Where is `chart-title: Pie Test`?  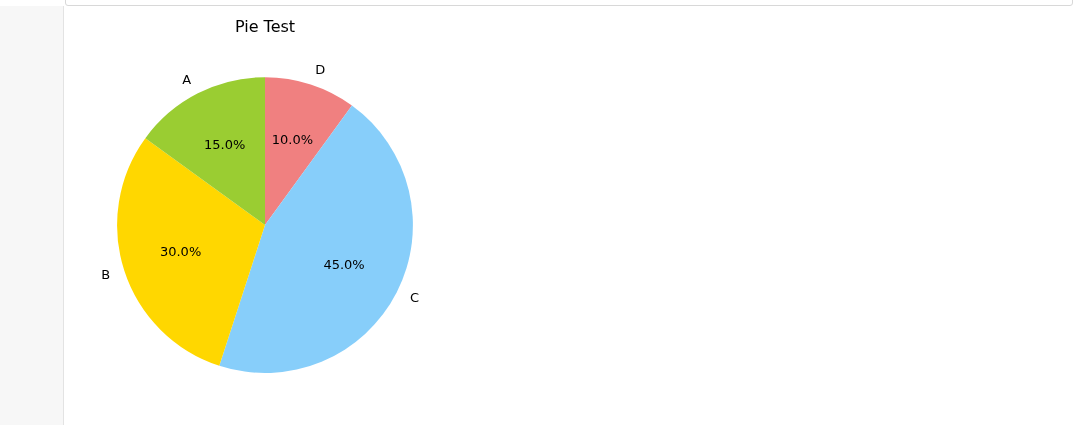 chart-title: Pie Test is located at coordinates (265, 26).